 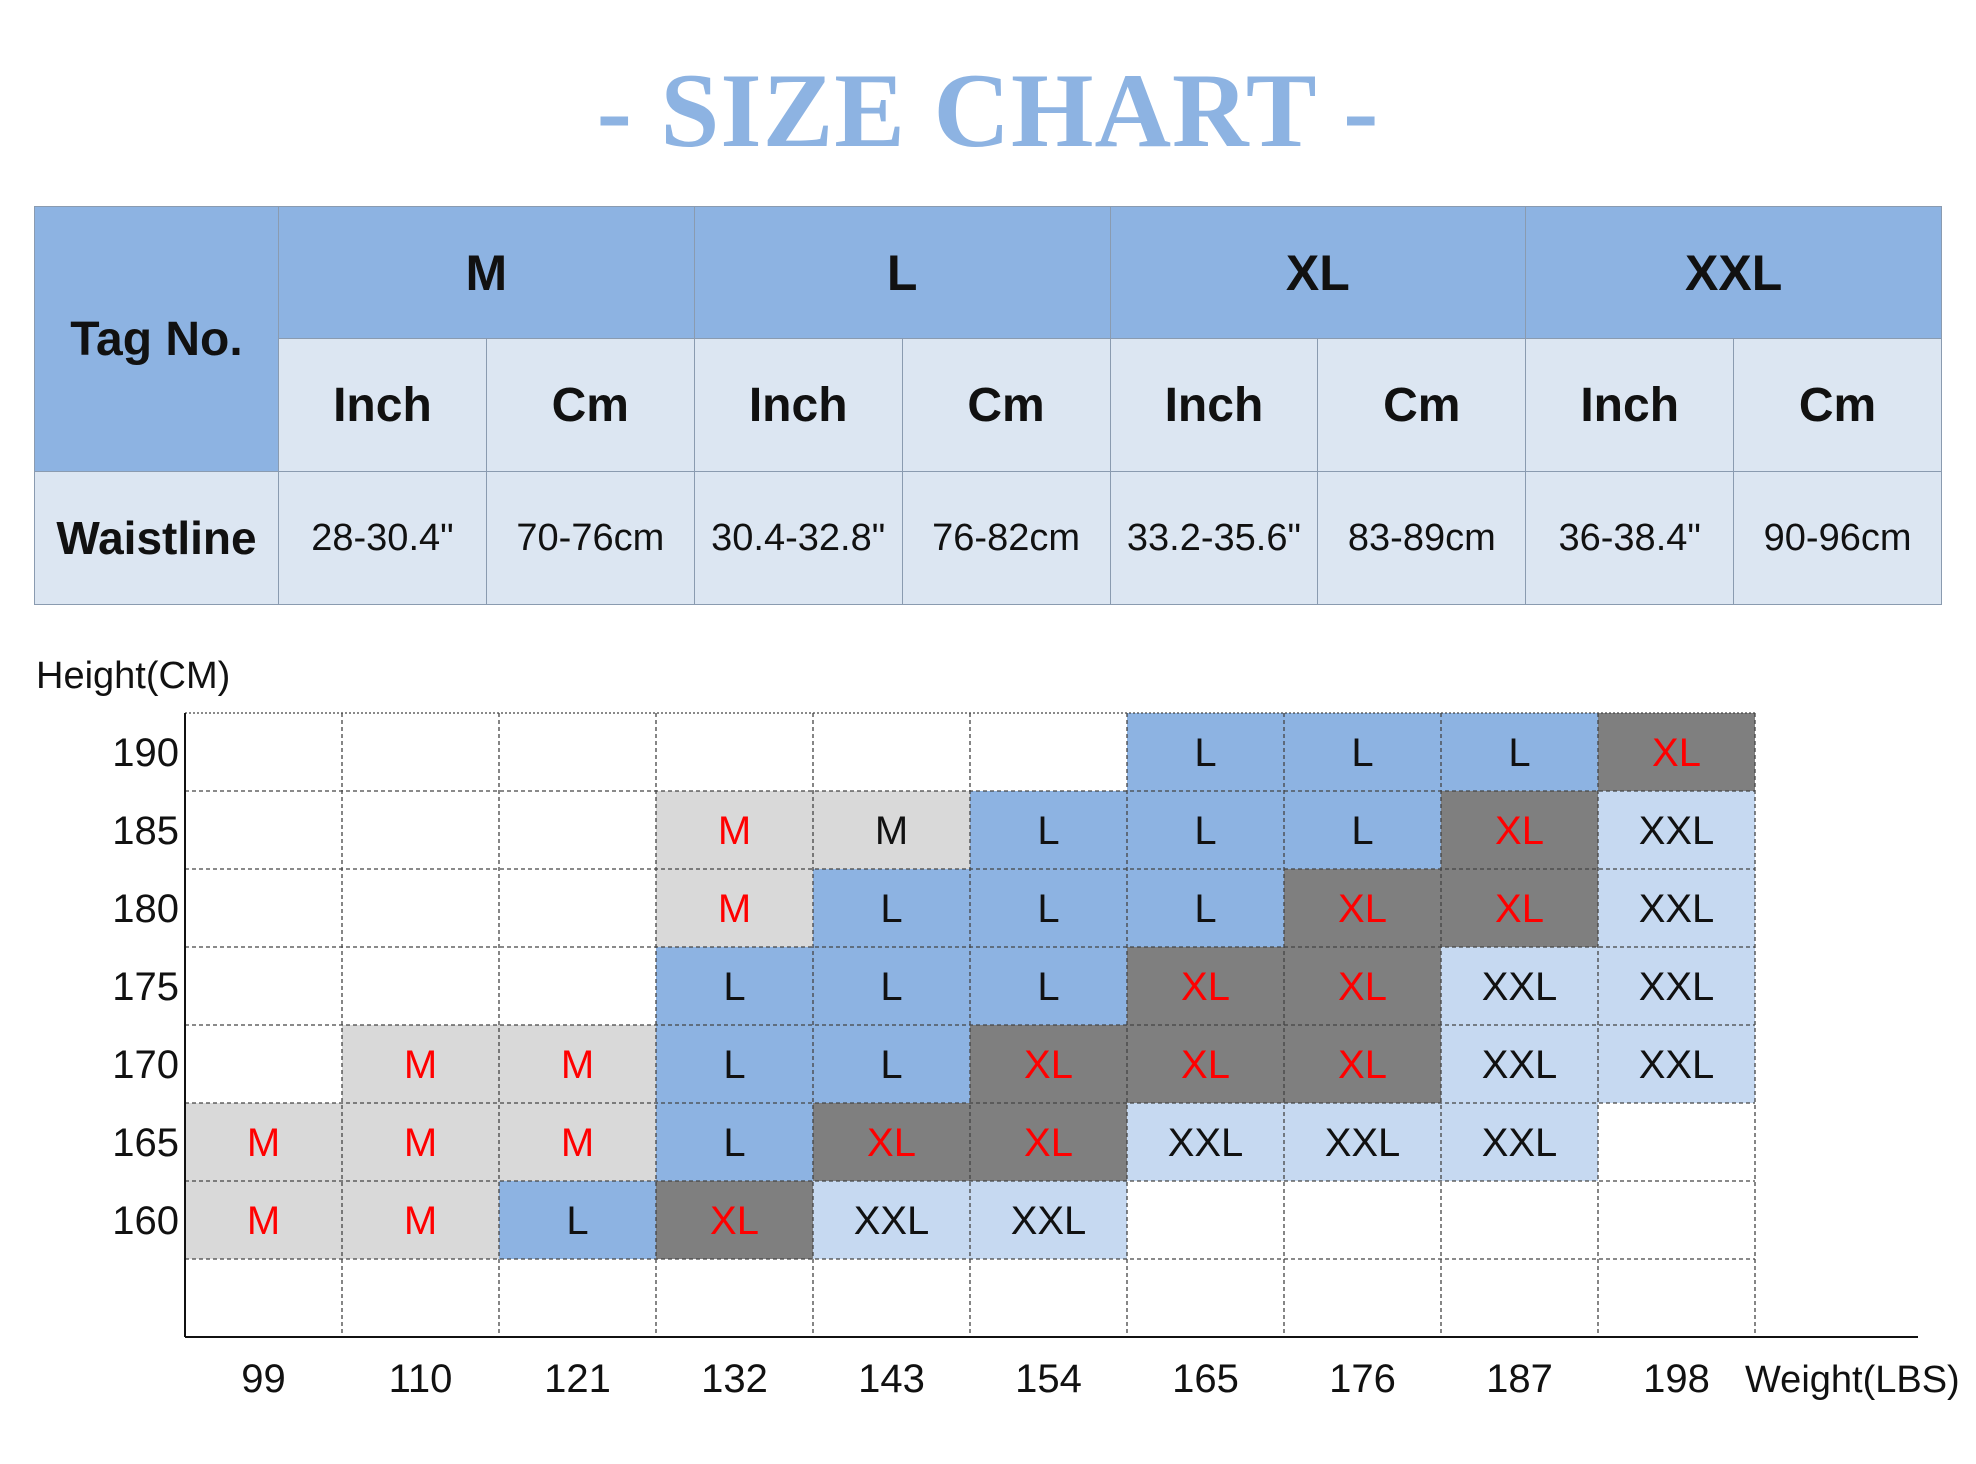 I want to click on x-tick-label: 198, so click(x=1676, y=1379).